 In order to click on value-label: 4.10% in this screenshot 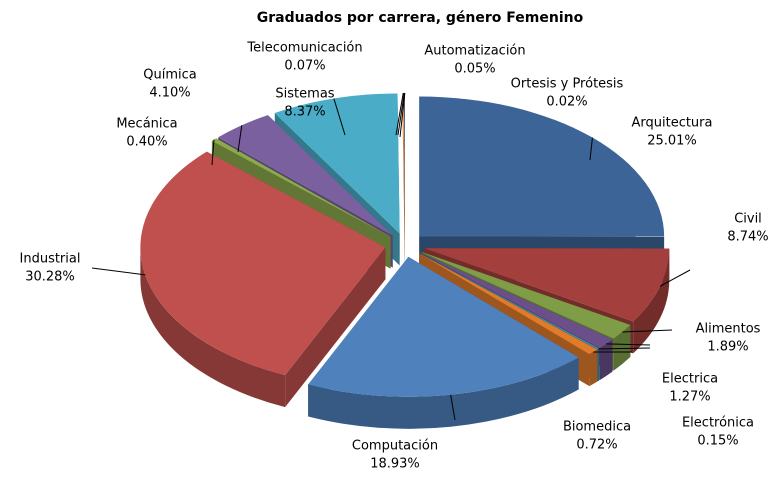, I will do `click(169, 93)`.